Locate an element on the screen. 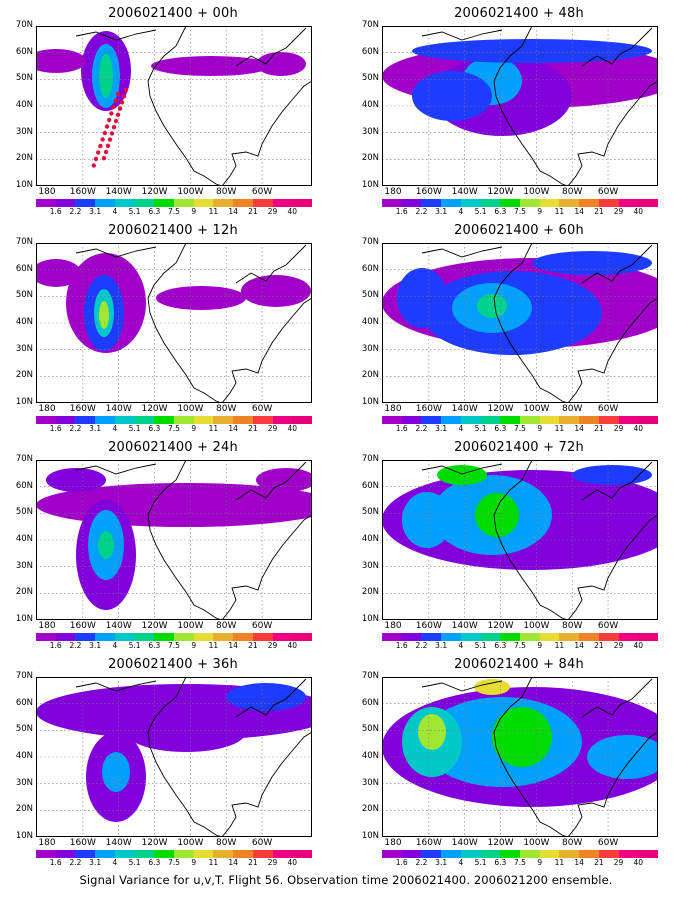 The width and height of the screenshot is (692, 900). longitude-label: 180 is located at coordinates (47, 626).